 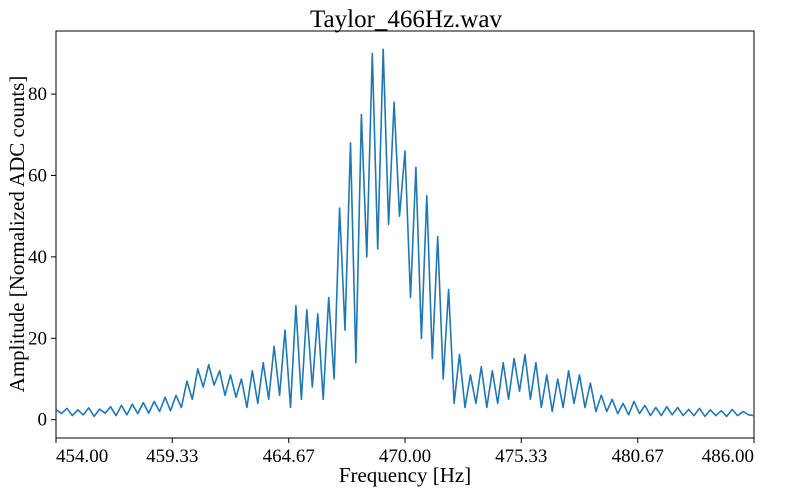 I want to click on y-axis-label: Amplitude [Normalized ADC counts], so click(x=17, y=234).